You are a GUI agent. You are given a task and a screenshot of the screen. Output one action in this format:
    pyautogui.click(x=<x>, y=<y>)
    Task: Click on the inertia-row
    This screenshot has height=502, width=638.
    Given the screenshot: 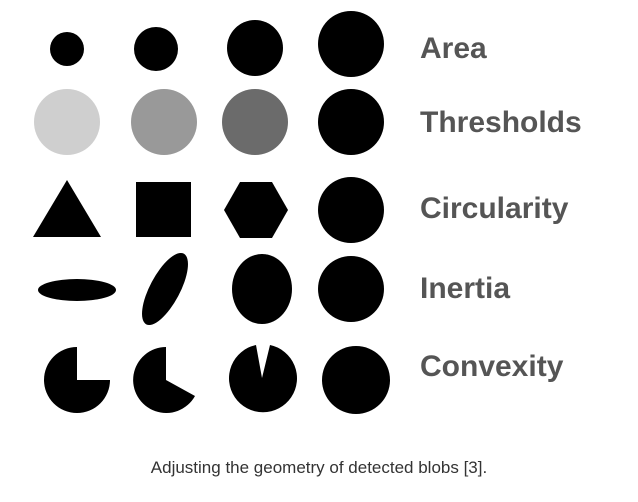 What is the action you would take?
    pyautogui.click(x=211, y=289)
    